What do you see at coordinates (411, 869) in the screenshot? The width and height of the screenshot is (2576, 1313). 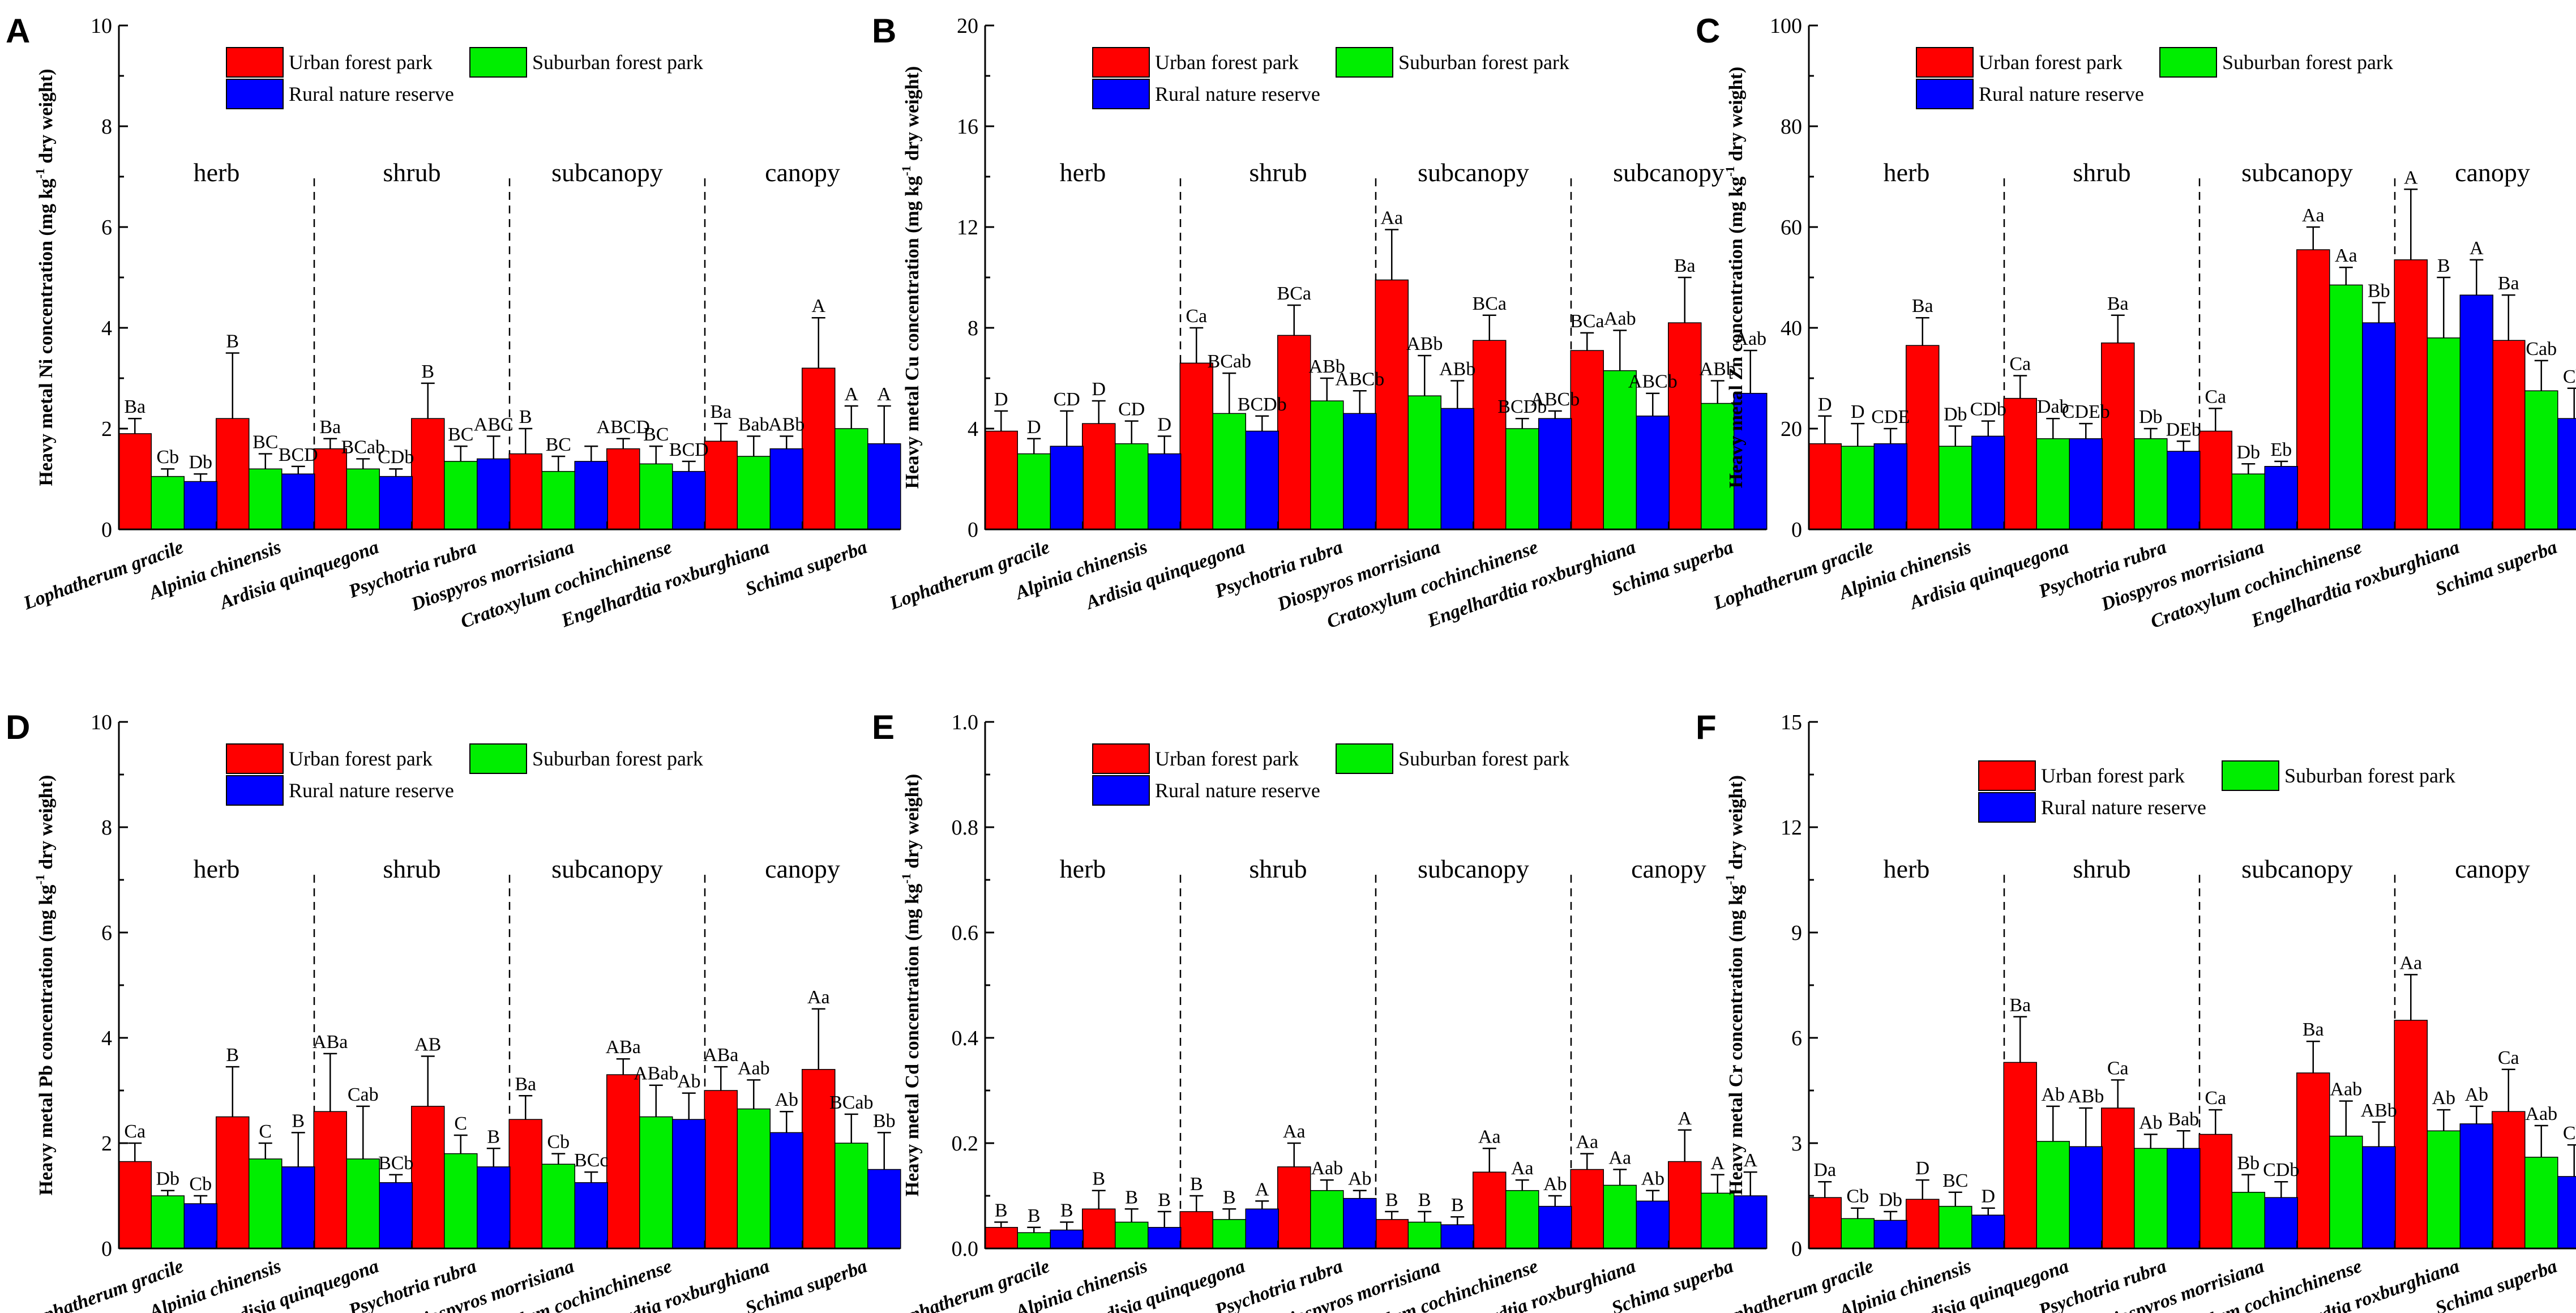 I see `group-label: shrub` at bounding box center [411, 869].